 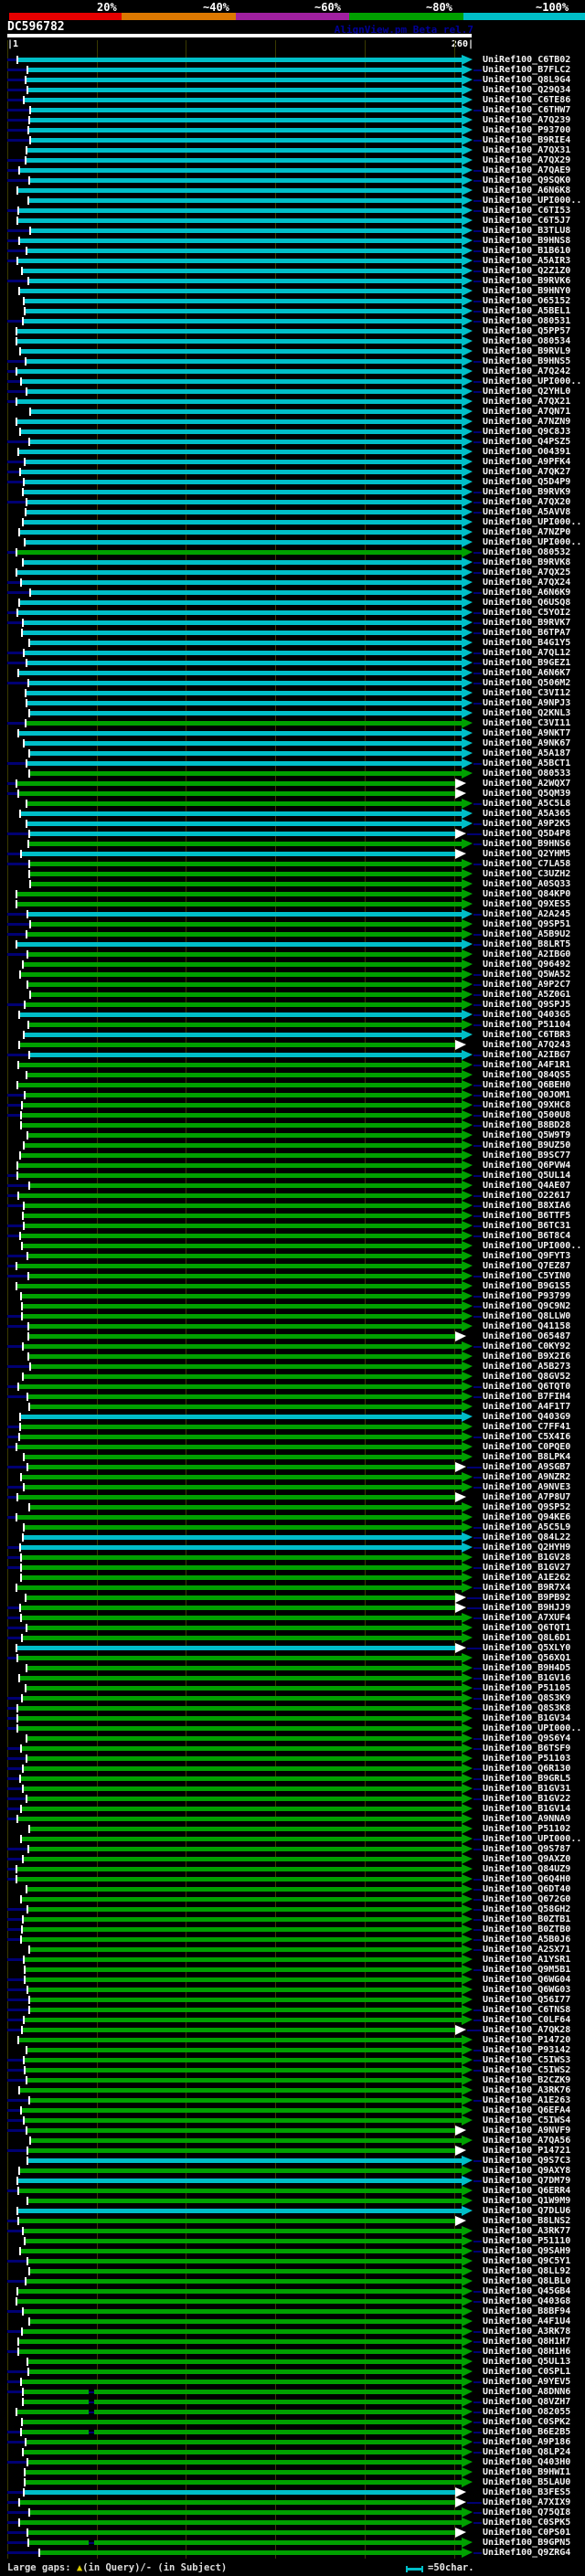 I want to click on hit-row: UniRef100_C3VI11, so click(x=293, y=723).